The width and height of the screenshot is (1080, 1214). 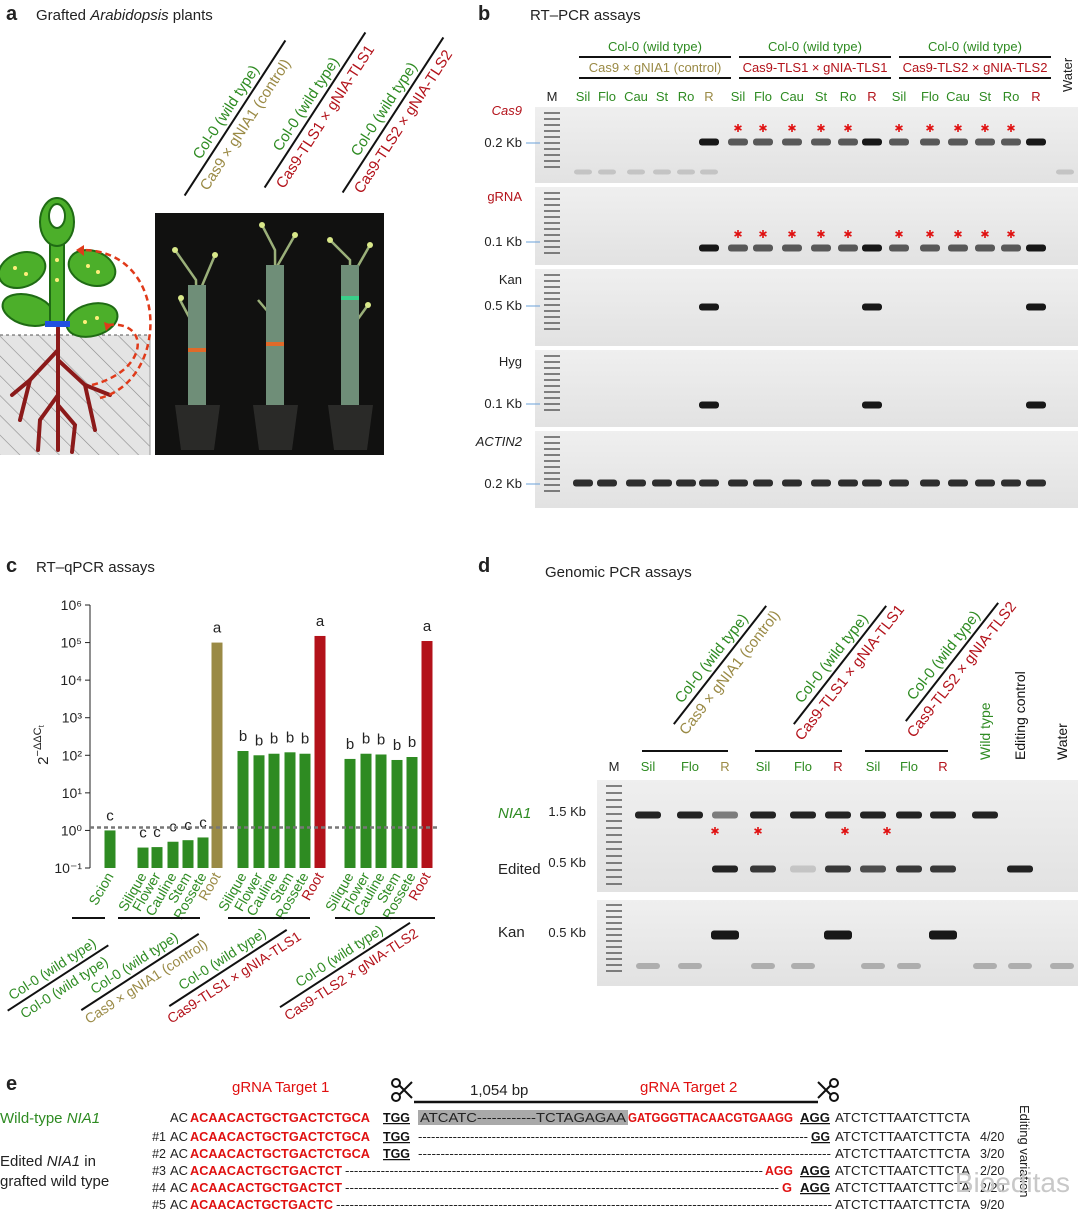 I want to click on sequence: GG, so click(x=820, y=1137).